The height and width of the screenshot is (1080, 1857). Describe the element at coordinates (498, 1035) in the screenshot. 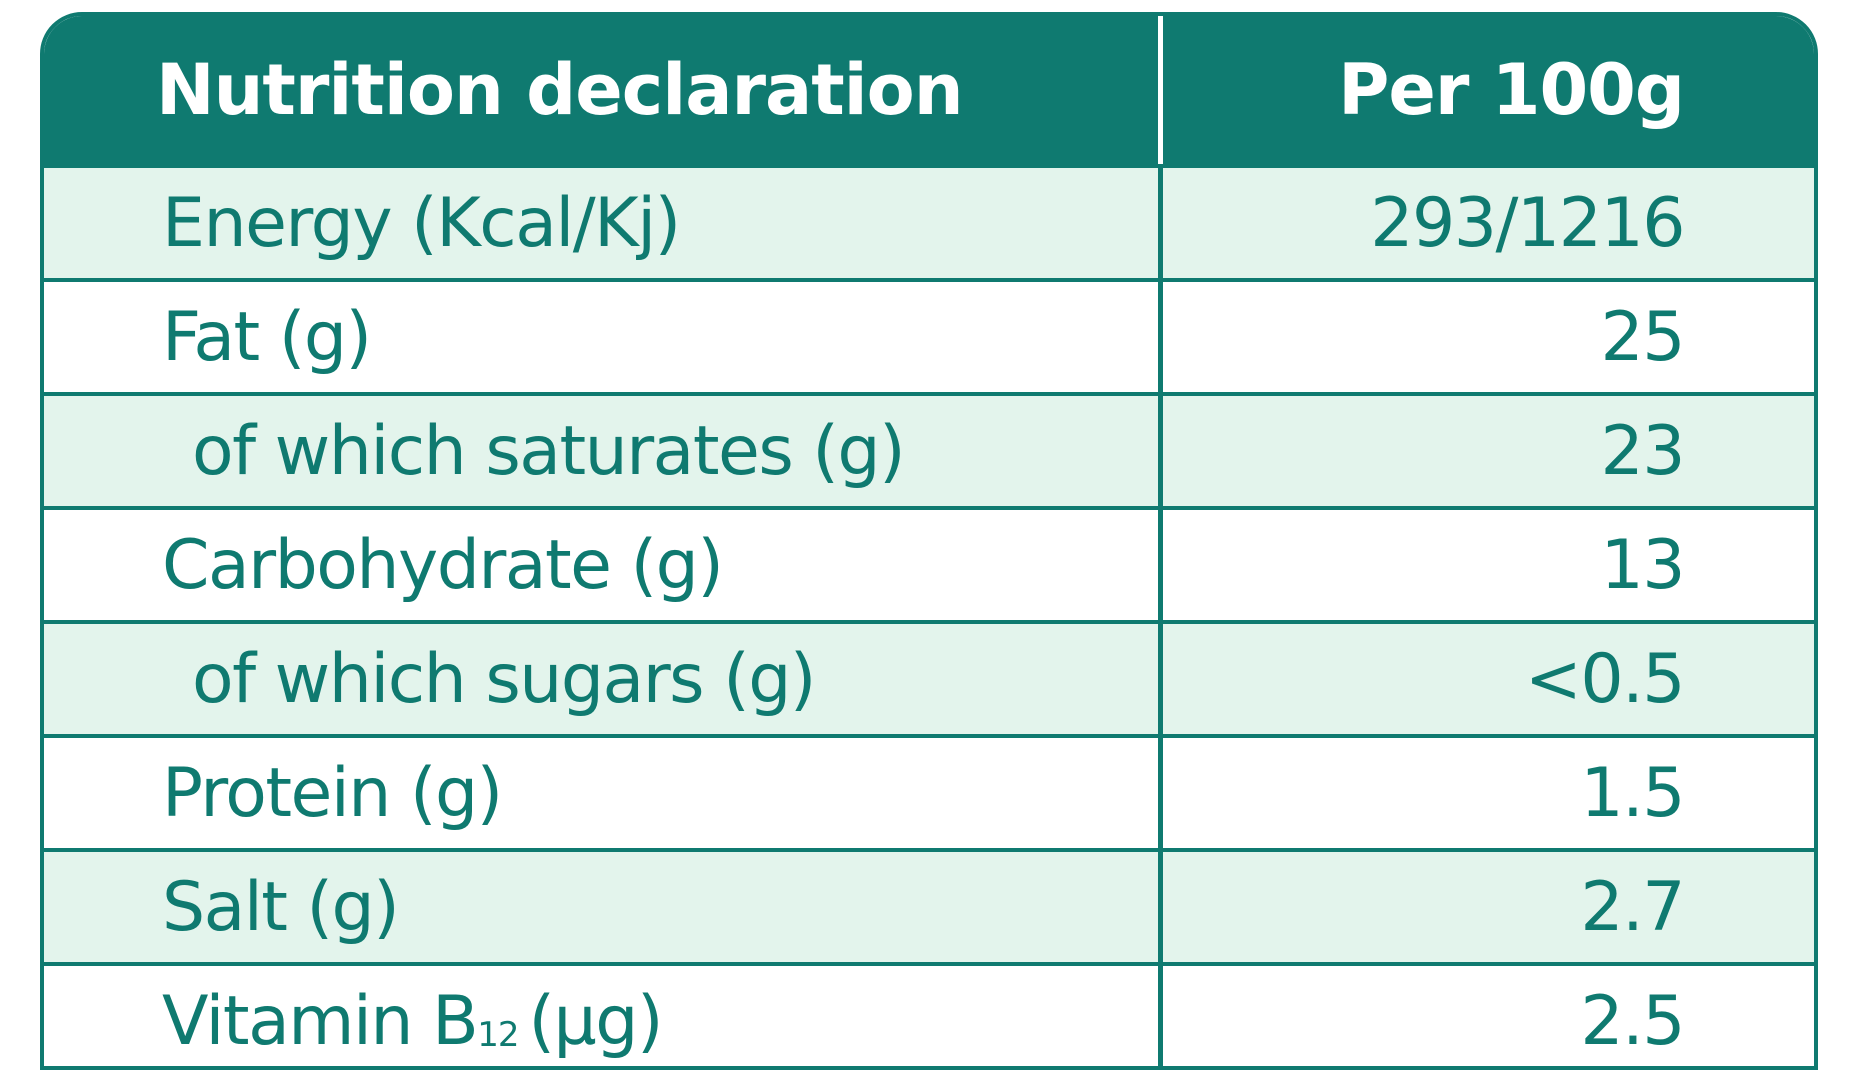

I see `row-label-subscript: 12` at that location.